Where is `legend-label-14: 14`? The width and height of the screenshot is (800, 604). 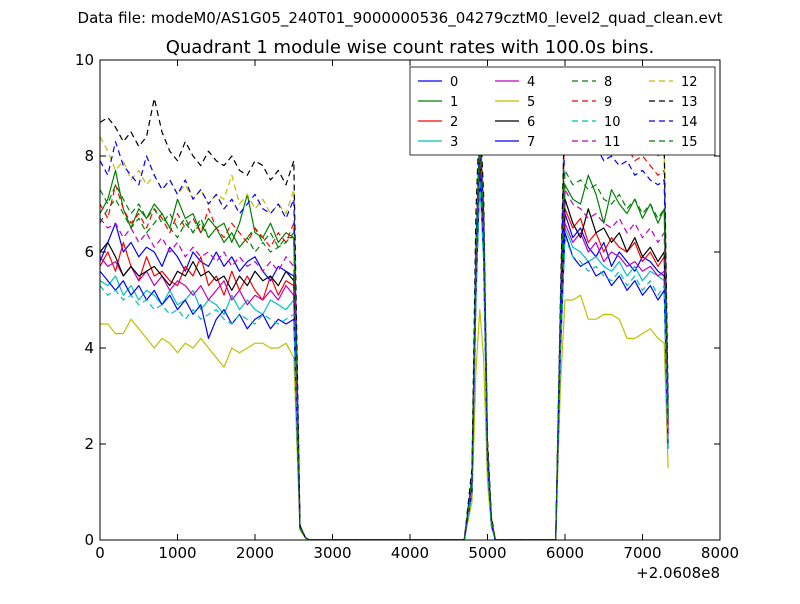 legend-label-14: 14 is located at coordinates (689, 122).